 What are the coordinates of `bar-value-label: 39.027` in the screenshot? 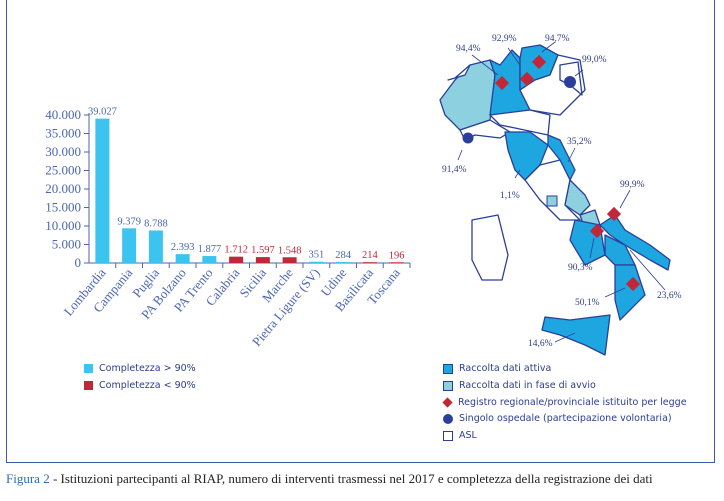 It's located at (102, 112).